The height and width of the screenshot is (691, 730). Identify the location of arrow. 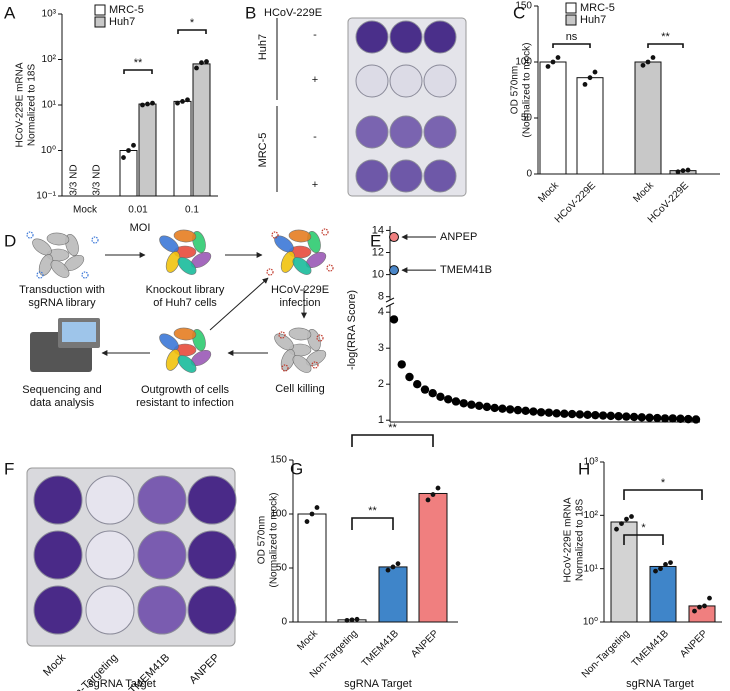
(239, 304).